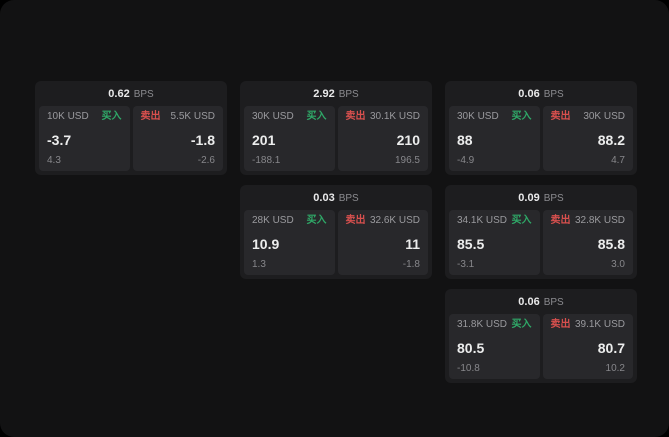 This screenshot has width=669, height=437. What do you see at coordinates (604, 116) in the screenshot?
I see `sell-size: 30K USD` at bounding box center [604, 116].